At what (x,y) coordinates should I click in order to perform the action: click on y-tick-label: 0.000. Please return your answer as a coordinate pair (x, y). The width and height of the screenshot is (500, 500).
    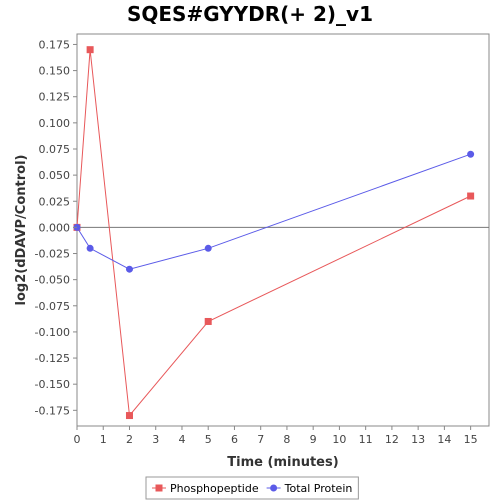
    Looking at the image, I should click on (55, 227).